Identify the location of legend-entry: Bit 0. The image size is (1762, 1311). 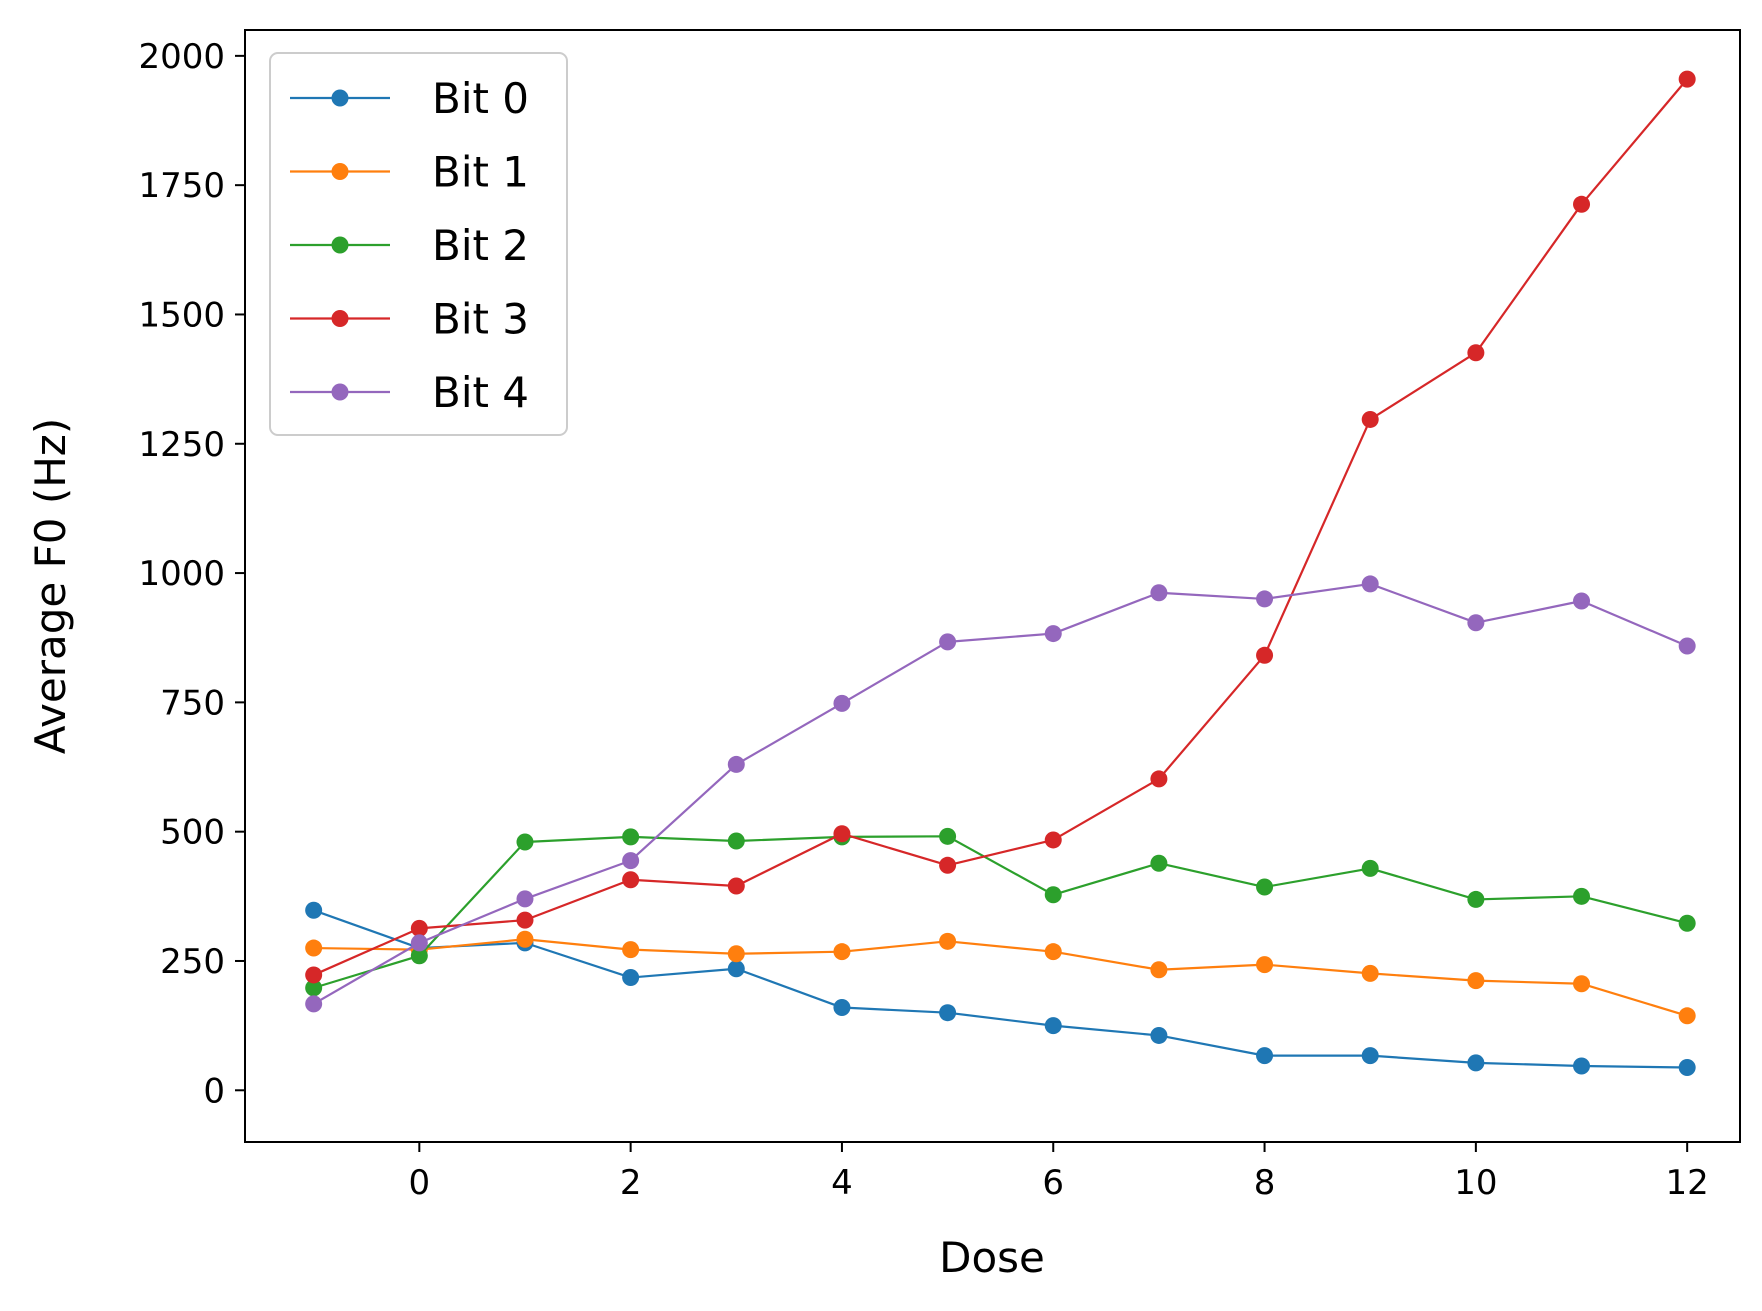
(409, 98).